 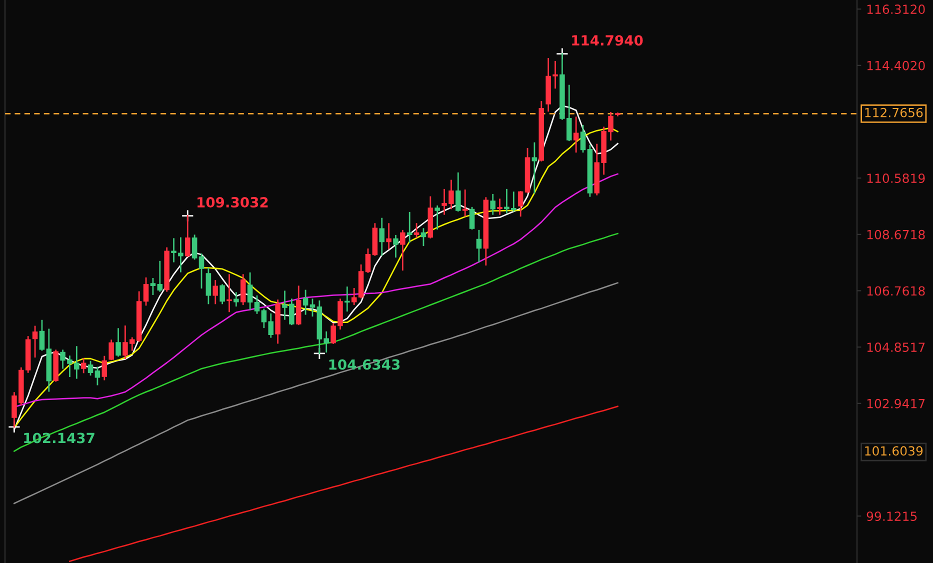 I want to click on y-tick-label: 102.9417, so click(x=896, y=403).